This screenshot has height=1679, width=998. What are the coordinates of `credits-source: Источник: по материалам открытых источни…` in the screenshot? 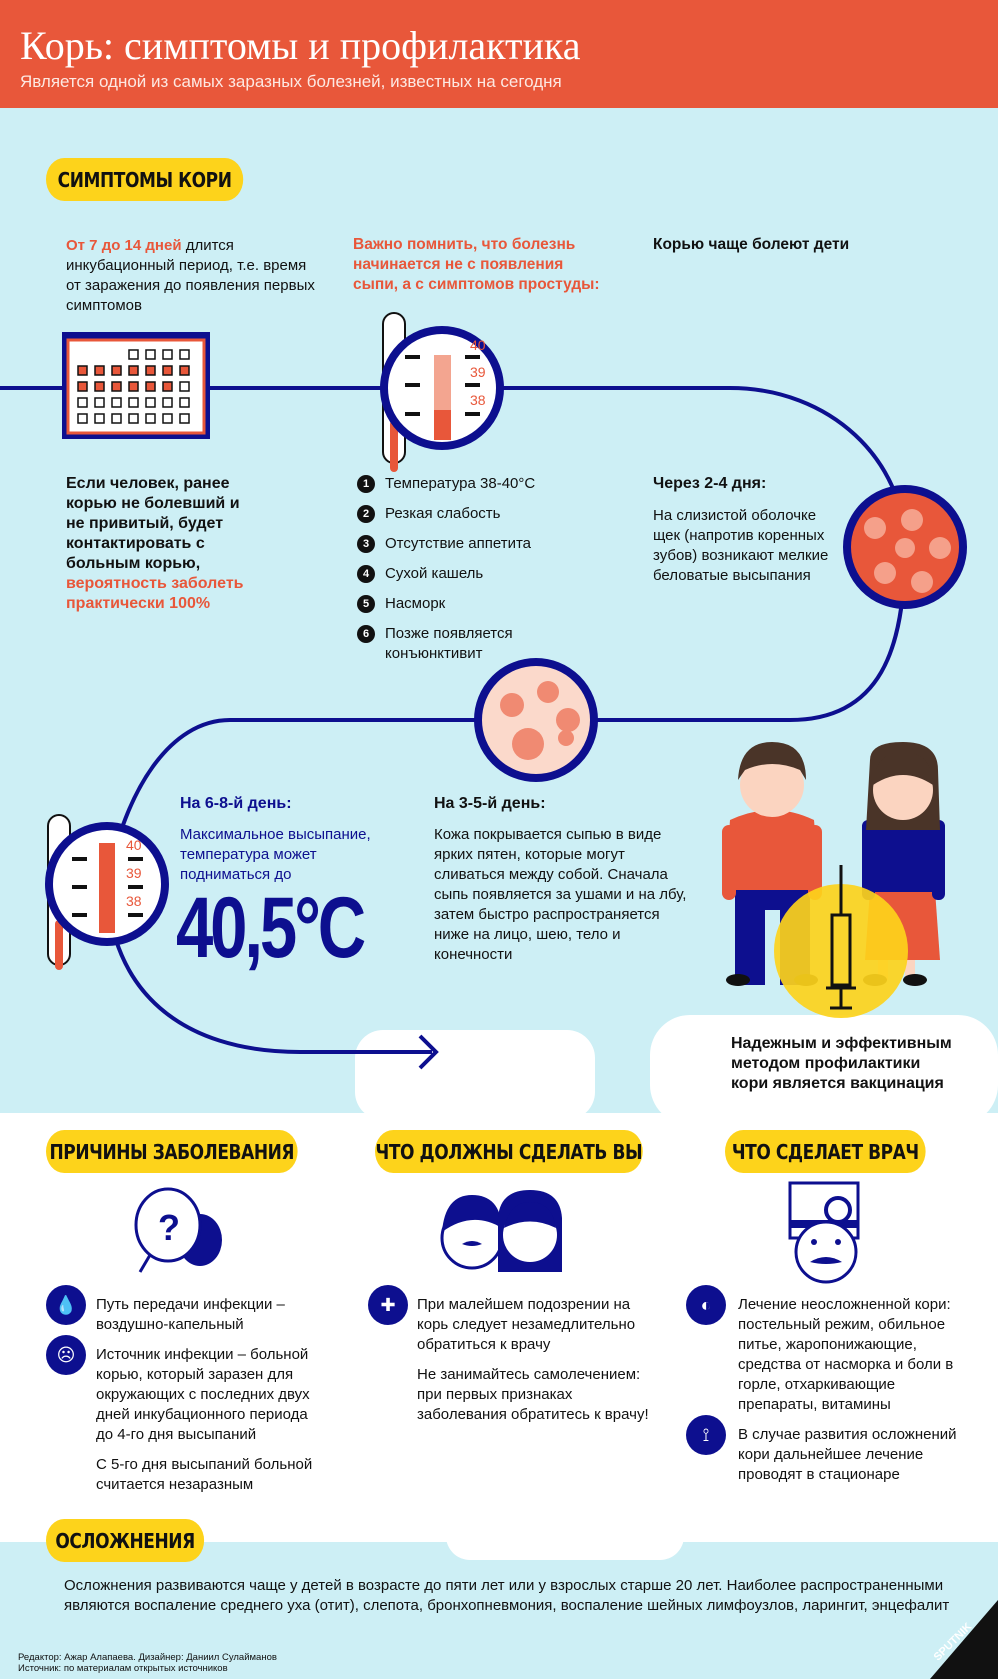 It's located at (123, 1668).